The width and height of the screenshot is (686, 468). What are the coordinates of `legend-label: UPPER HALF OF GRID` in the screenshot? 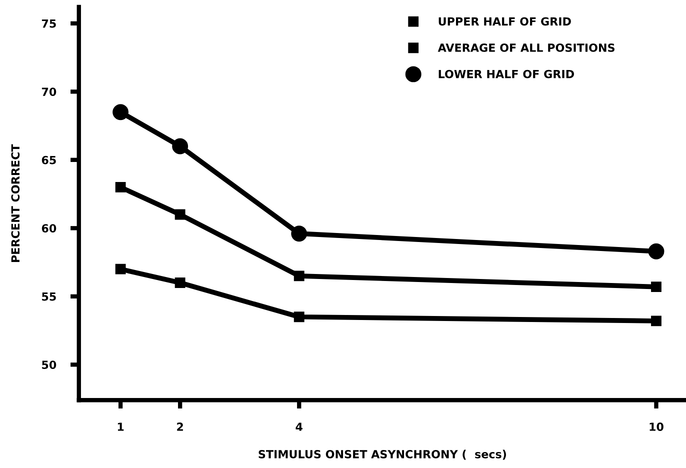 It's located at (504, 21).